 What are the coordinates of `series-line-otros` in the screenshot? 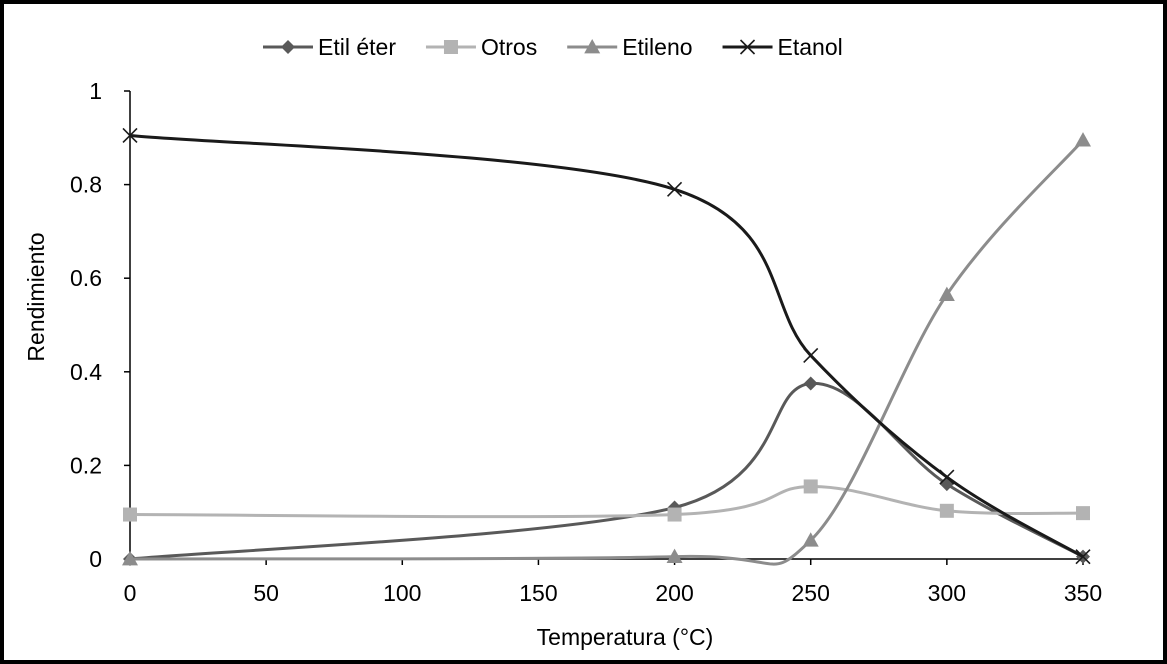 It's located at (606, 501).